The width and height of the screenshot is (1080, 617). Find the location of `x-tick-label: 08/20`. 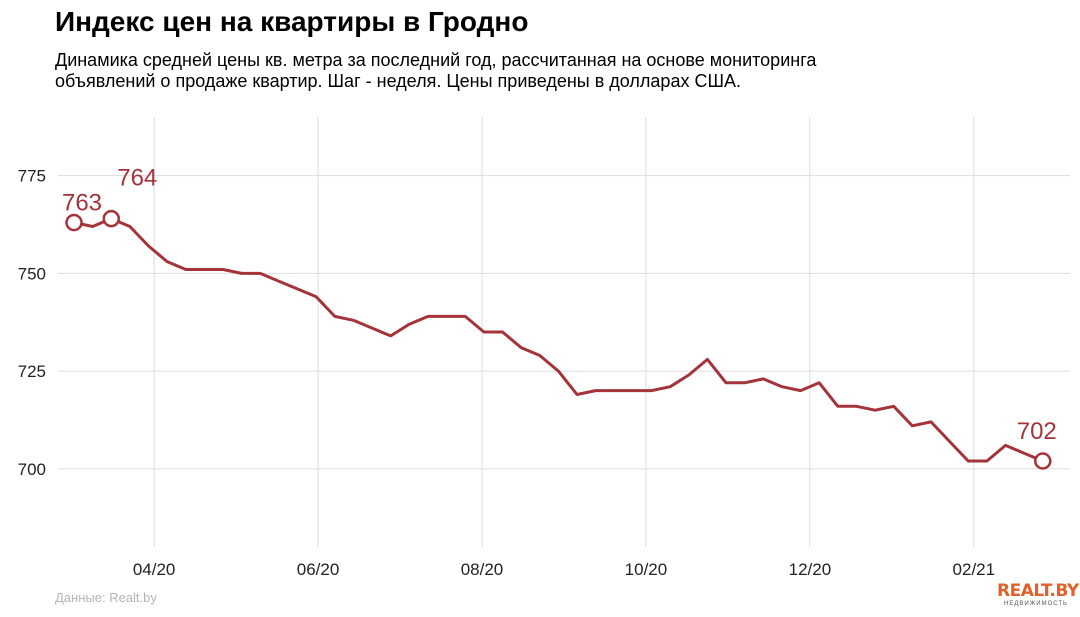

x-tick-label: 08/20 is located at coordinates (482, 569).